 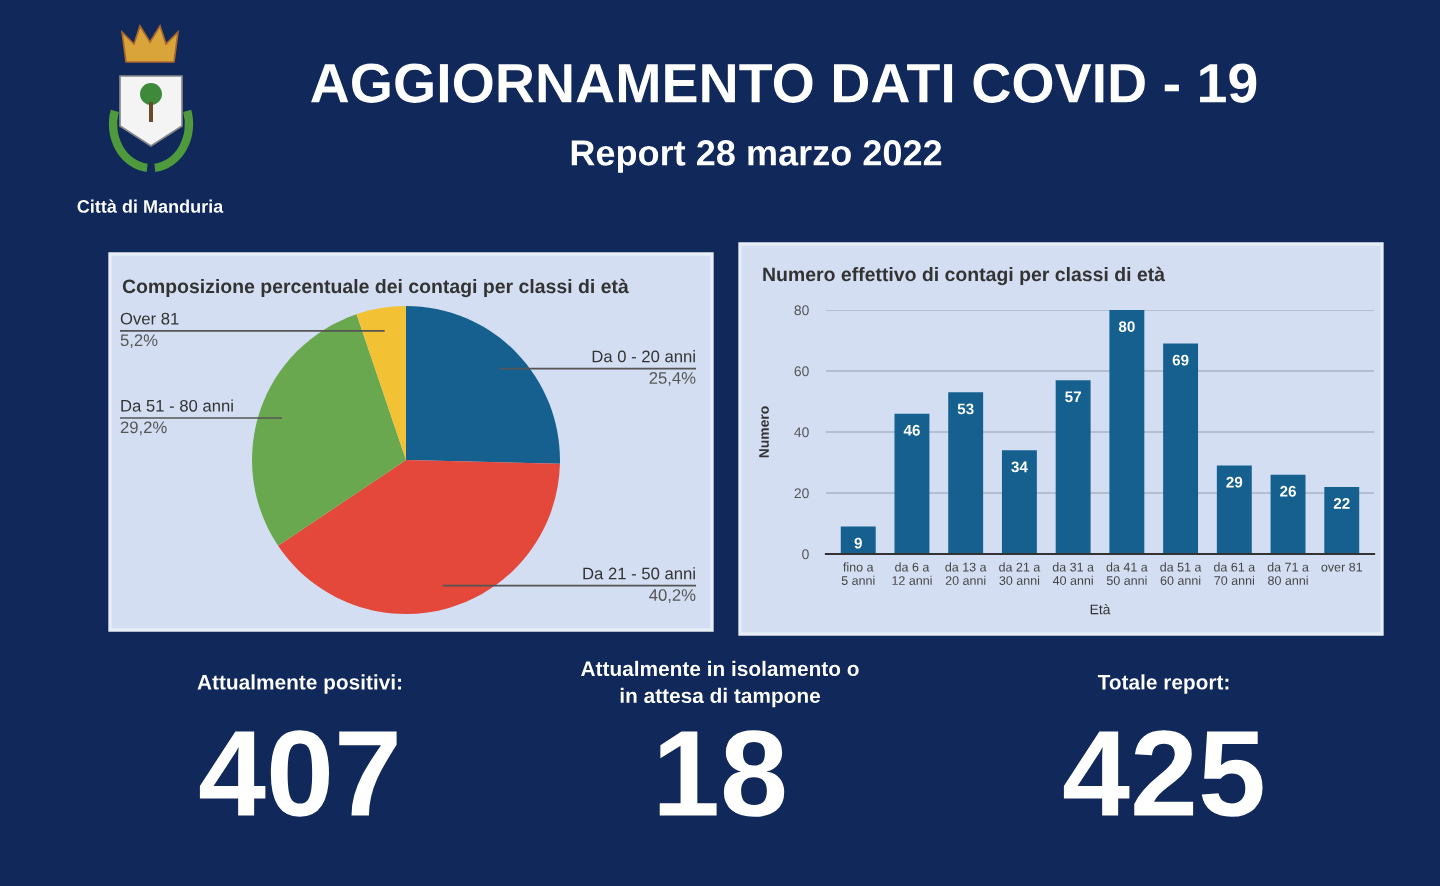 What do you see at coordinates (149, 318) in the screenshot?
I see `slice-label: Over 81` at bounding box center [149, 318].